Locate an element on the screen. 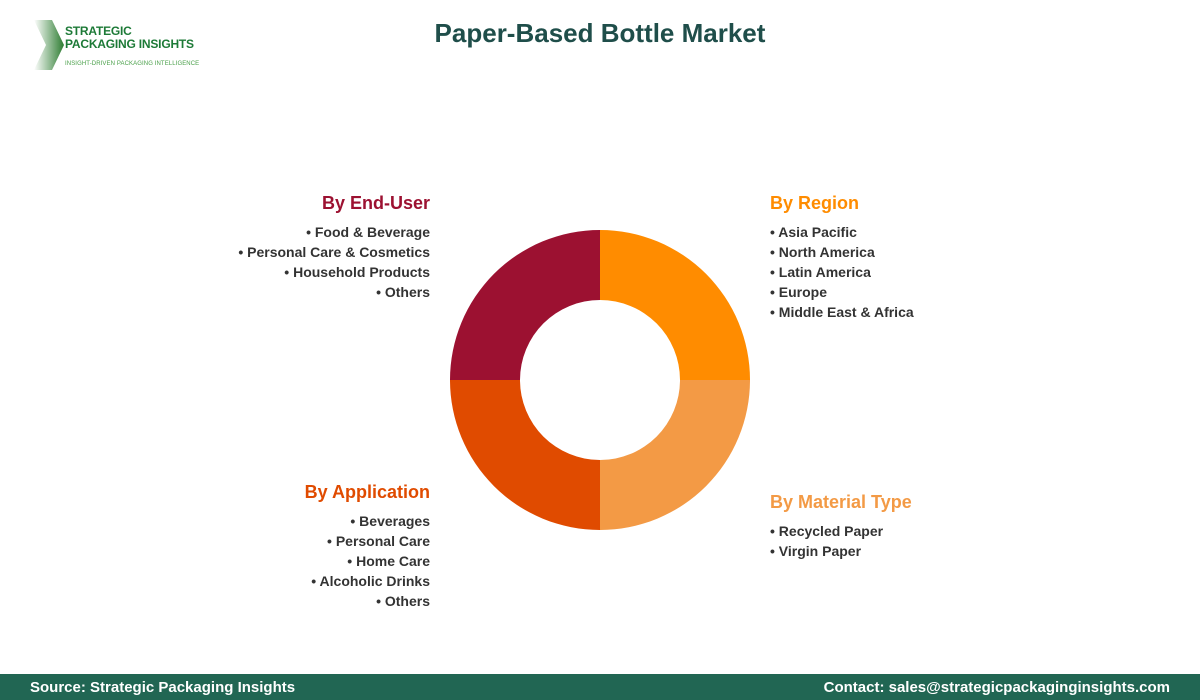 Image resolution: width=1200 pixels, height=700 pixels. donut-segment-by-region is located at coordinates (675, 305).